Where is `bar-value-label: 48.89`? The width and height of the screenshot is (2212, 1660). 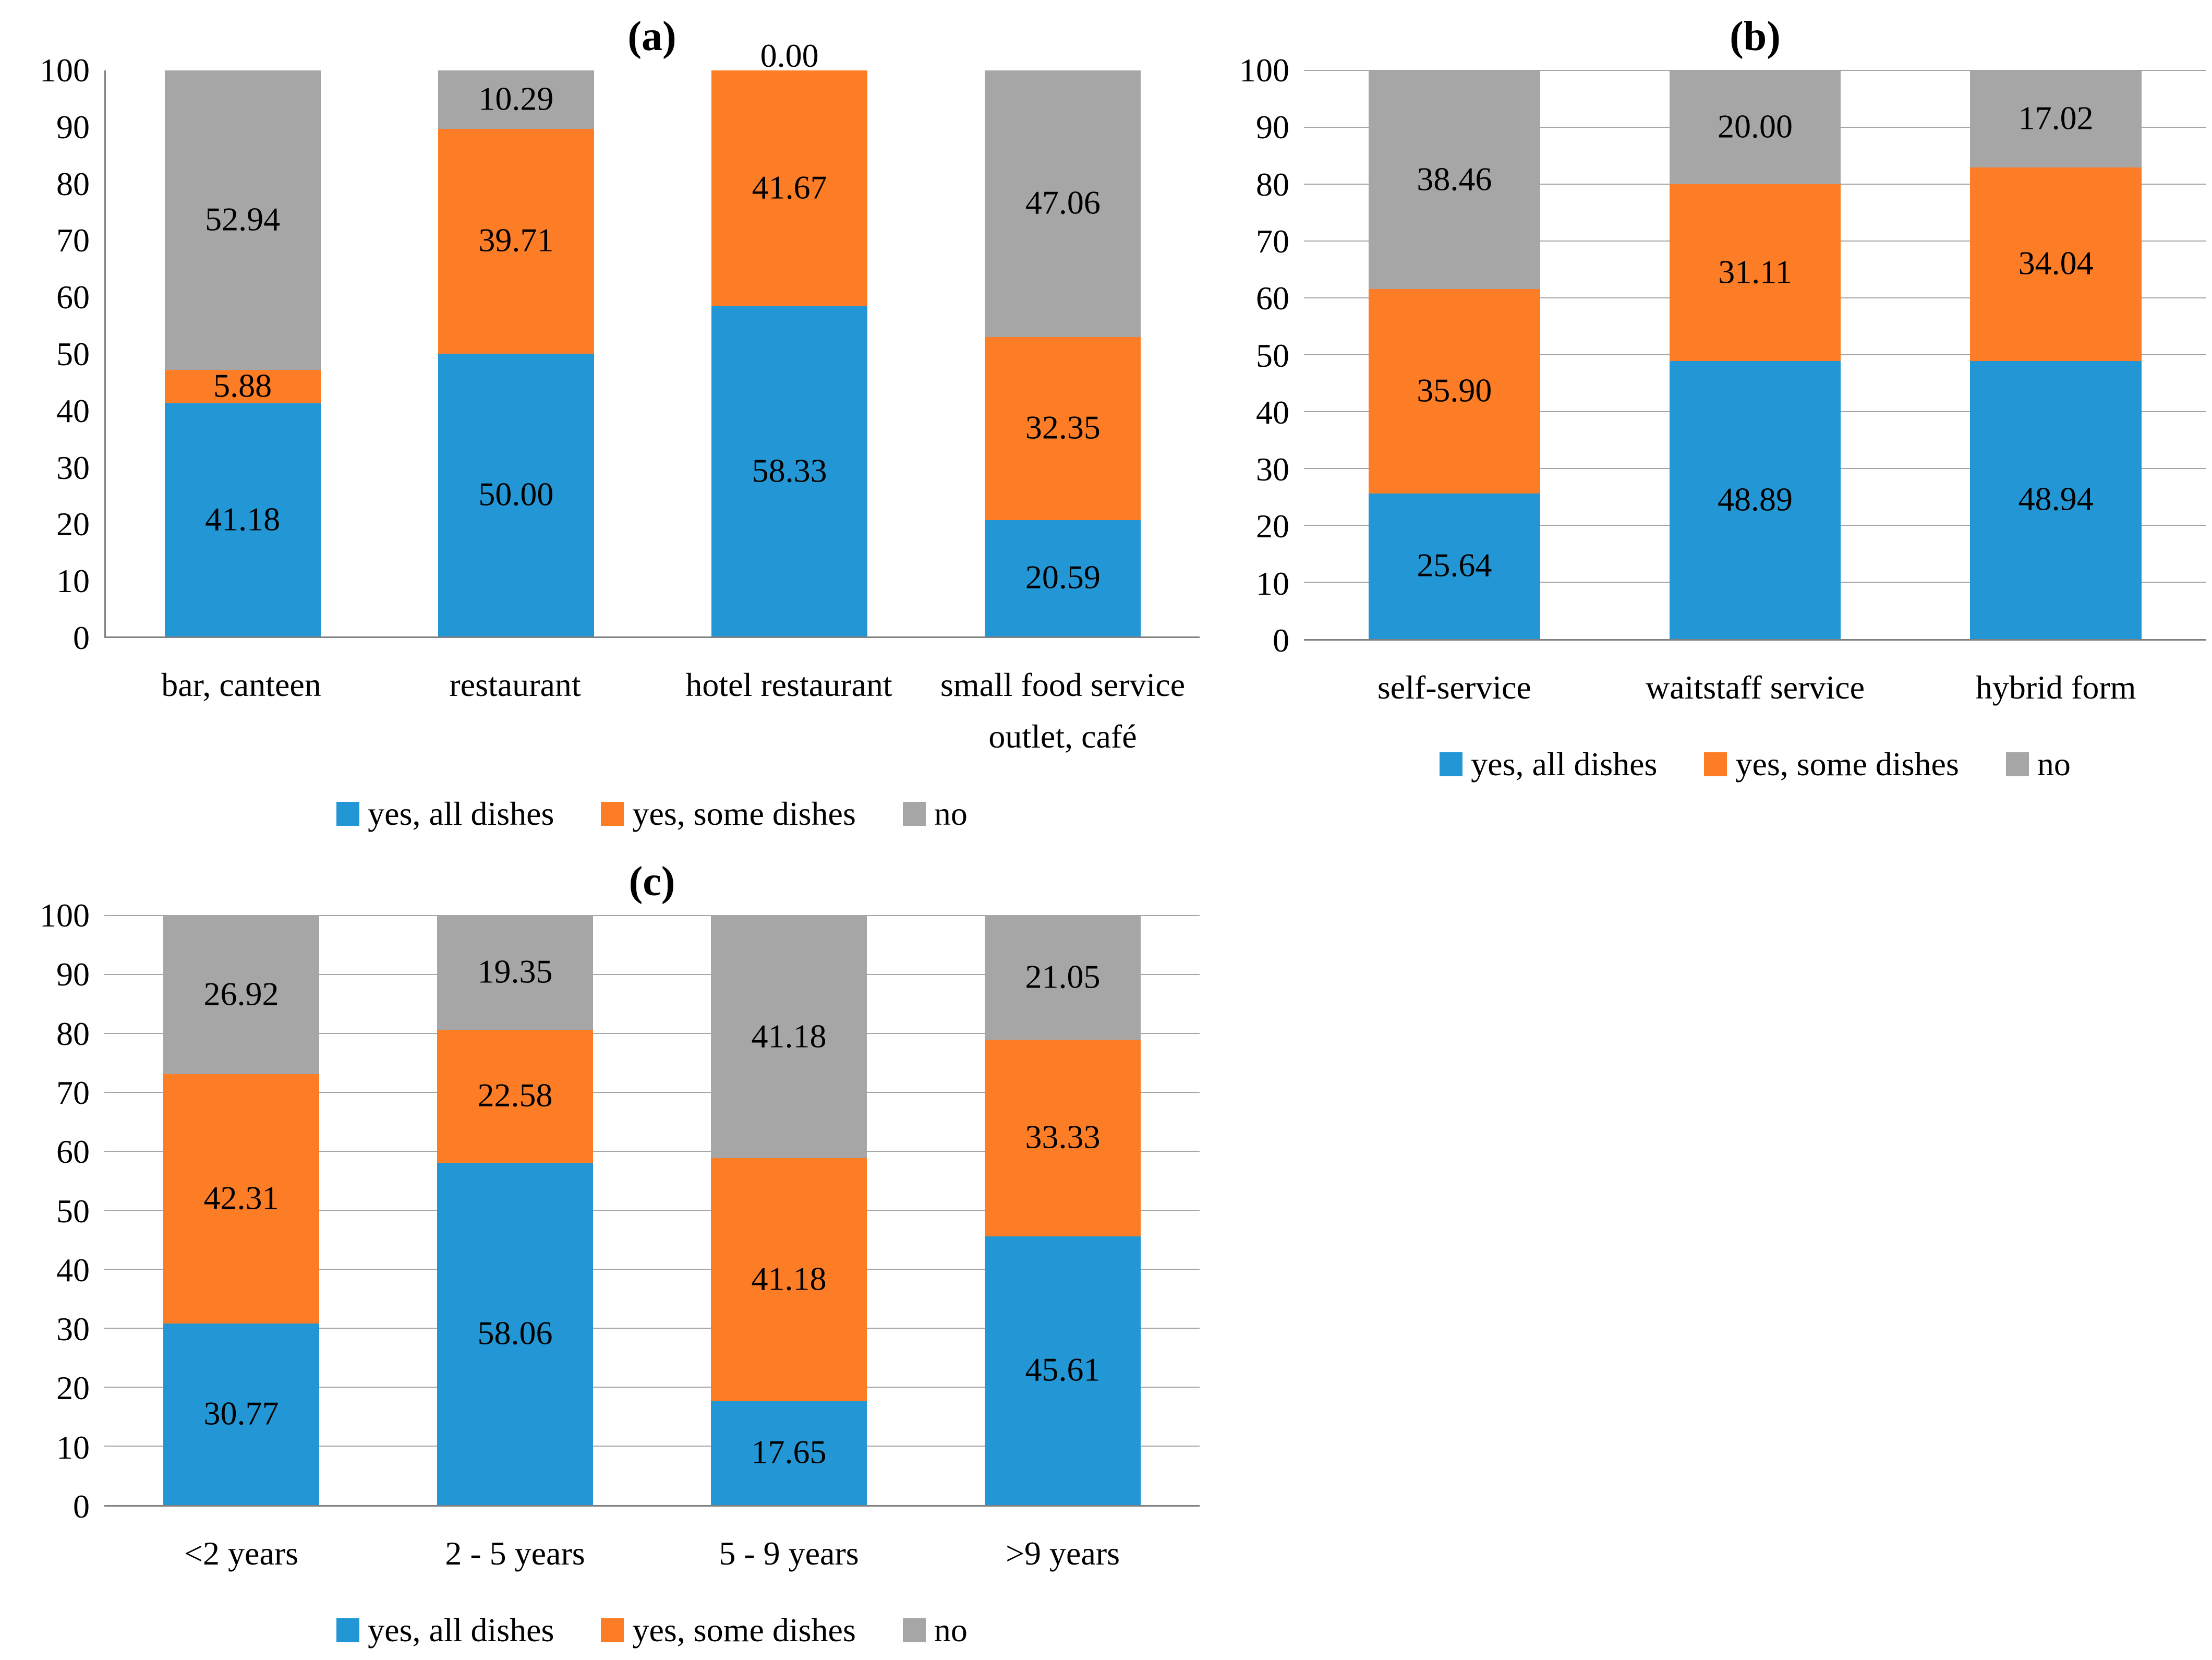 bar-value-label: 48.89 is located at coordinates (1755, 499).